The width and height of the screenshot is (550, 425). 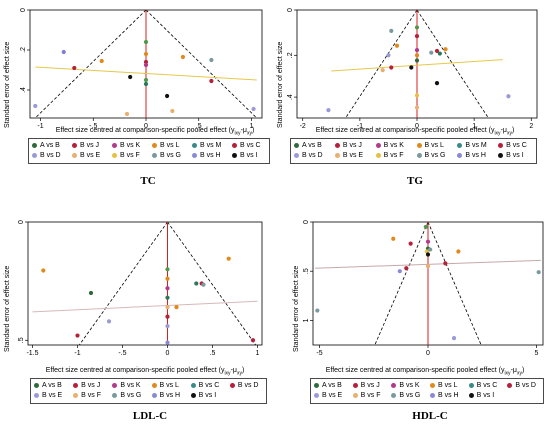 I want to click on legend-label: B vs I, so click(x=515, y=155).